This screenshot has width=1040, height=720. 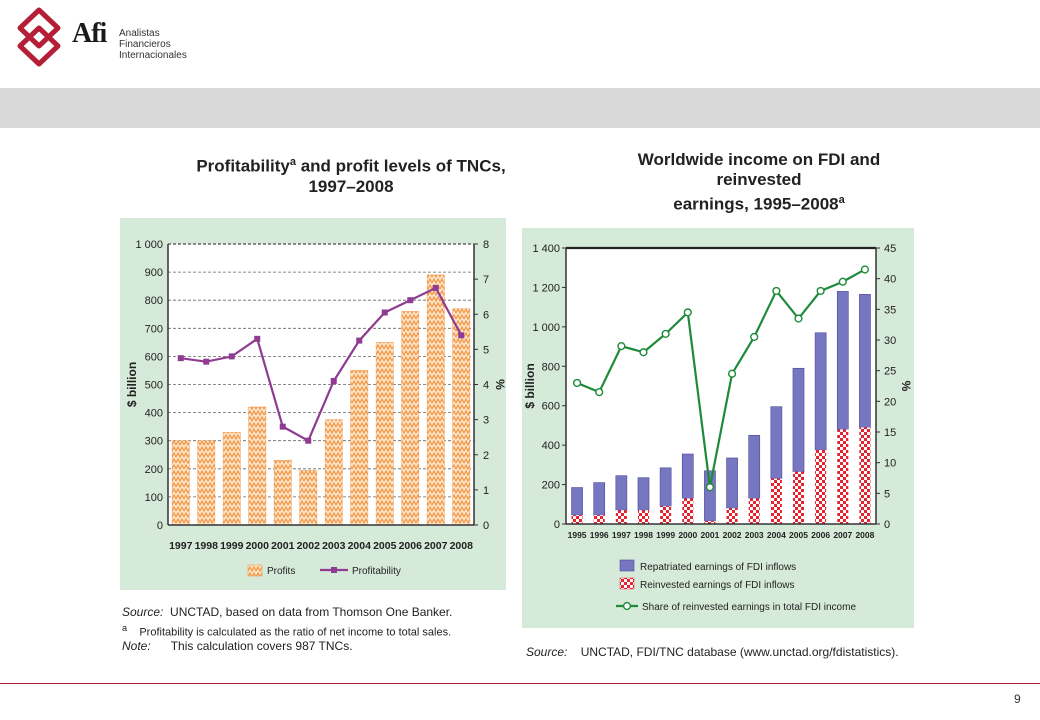 I want to click on brand-subtitle: Analistas Financieros Internacionales, so click(x=153, y=44).